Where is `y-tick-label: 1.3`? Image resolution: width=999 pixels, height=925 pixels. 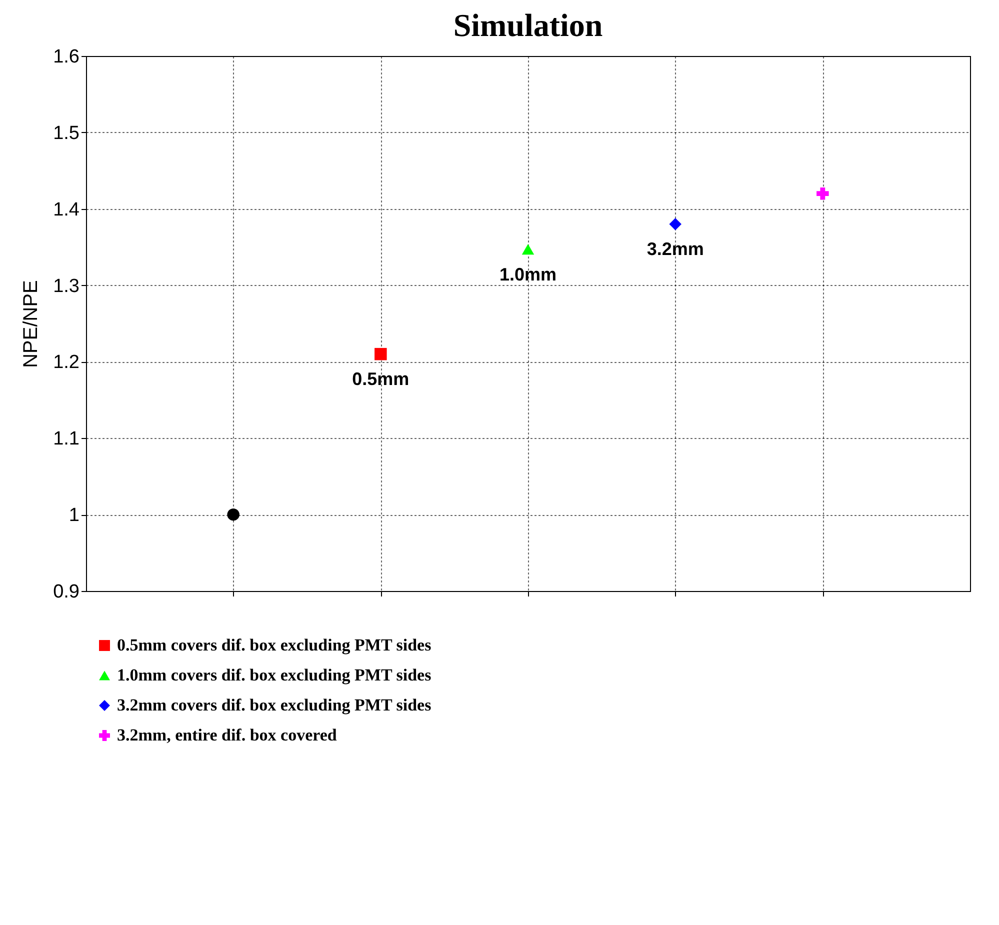 y-tick-label: 1.3 is located at coordinates (66, 286).